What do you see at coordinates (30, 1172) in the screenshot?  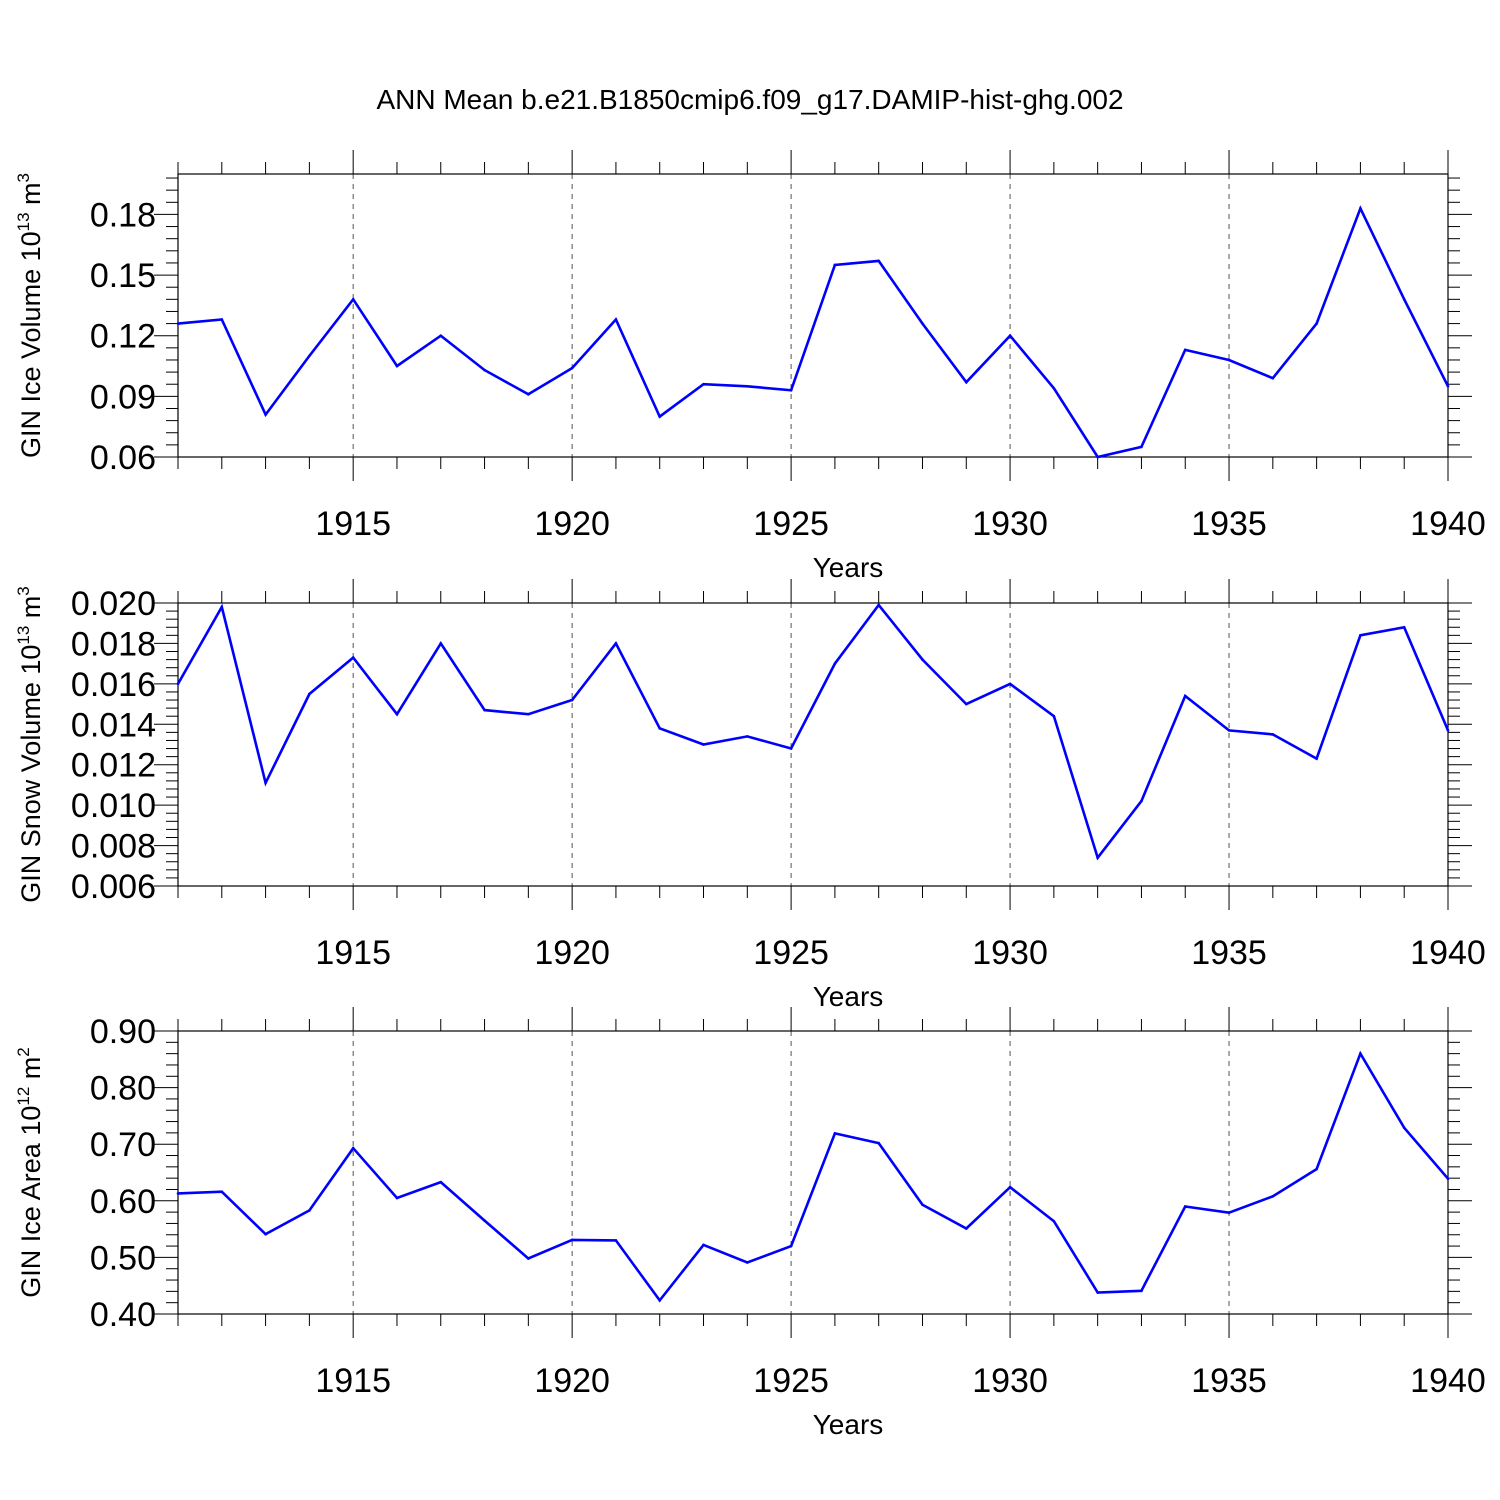 I see `y-axis-label: GIN Ice Area 1012 m2` at bounding box center [30, 1172].